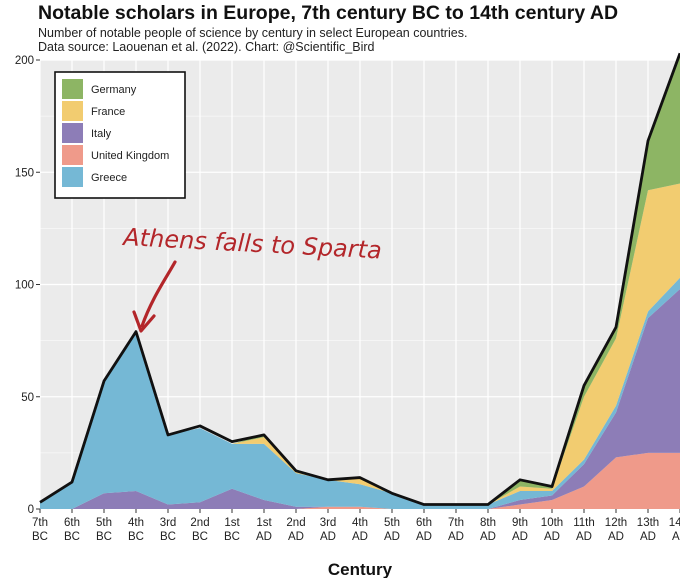  Describe the element at coordinates (27, 398) in the screenshot. I see `y-tick-label: 50` at that location.